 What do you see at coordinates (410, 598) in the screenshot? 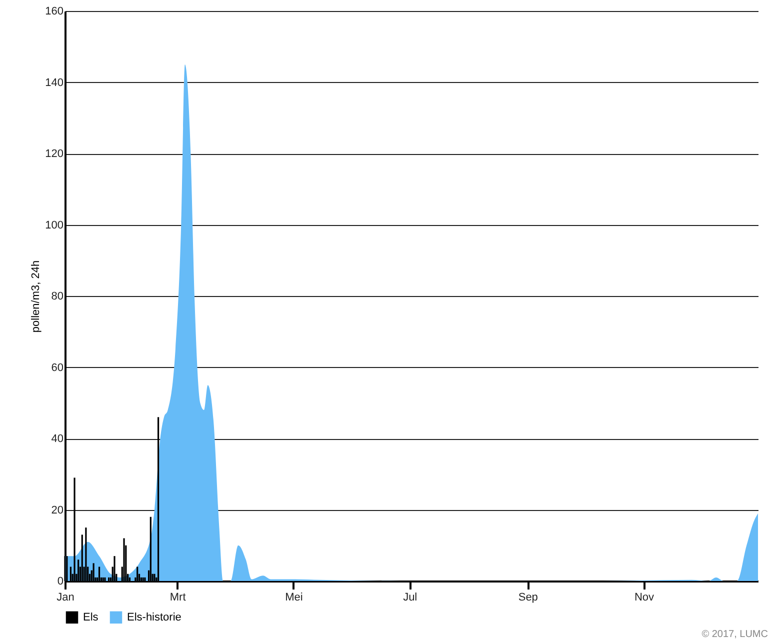
I see `x-tick-label: Jul` at bounding box center [410, 598].